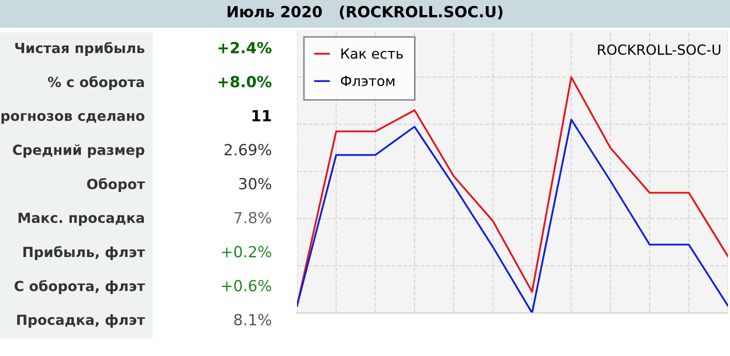 The width and height of the screenshot is (730, 356). Describe the element at coordinates (659, 49) in the screenshot. I see `text: ROCKROLL-SOC-U` at that location.